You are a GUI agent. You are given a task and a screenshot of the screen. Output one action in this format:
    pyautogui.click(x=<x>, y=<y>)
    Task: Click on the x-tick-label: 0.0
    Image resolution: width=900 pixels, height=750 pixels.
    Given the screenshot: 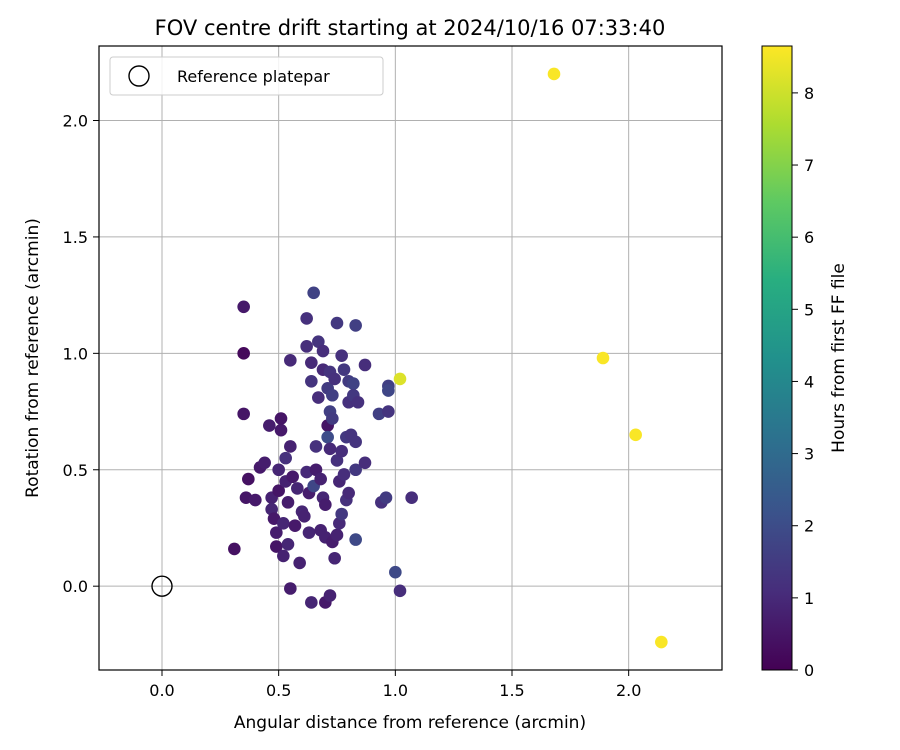 What is the action you would take?
    pyautogui.click(x=161, y=690)
    